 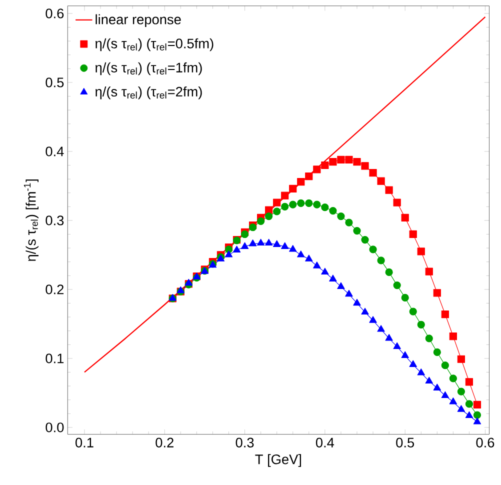 What do you see at coordinates (325, 443) in the screenshot?
I see `x-tick-label: 0.4` at bounding box center [325, 443].